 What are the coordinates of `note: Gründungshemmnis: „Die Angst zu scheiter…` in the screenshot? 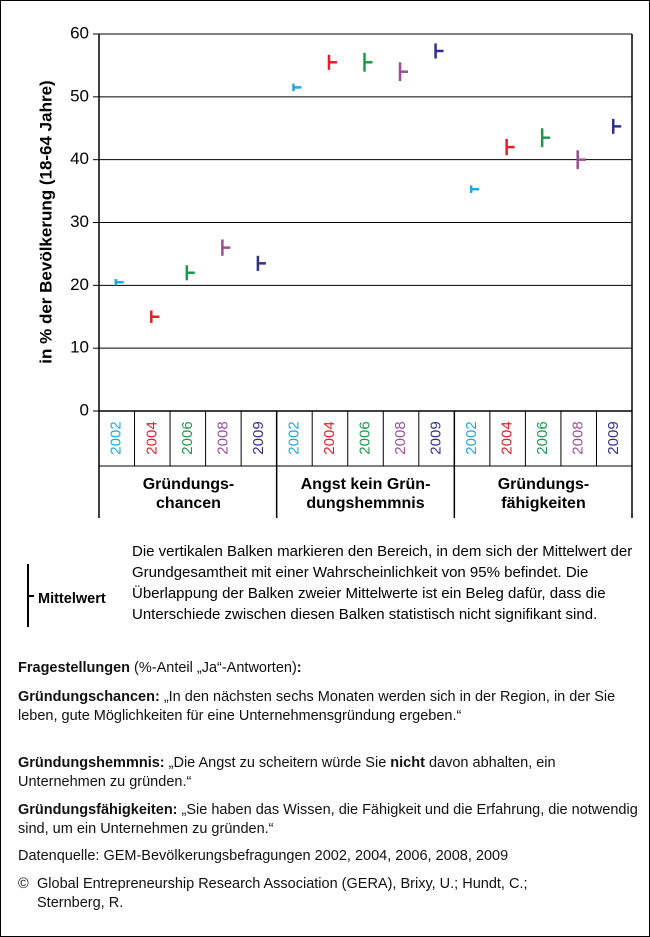 It's located at (330, 773).